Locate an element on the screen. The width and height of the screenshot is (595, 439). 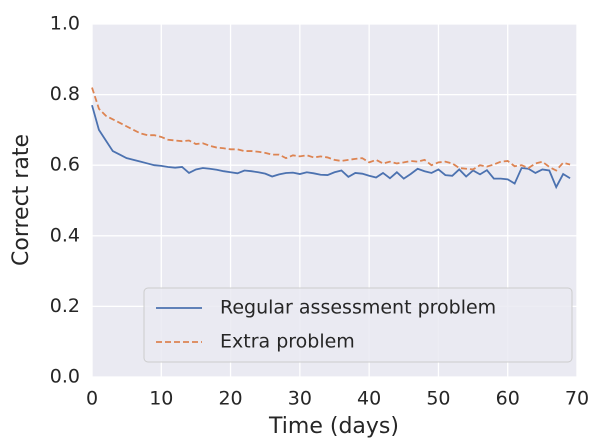
y-tick-label: 0.2 is located at coordinates (65, 306).